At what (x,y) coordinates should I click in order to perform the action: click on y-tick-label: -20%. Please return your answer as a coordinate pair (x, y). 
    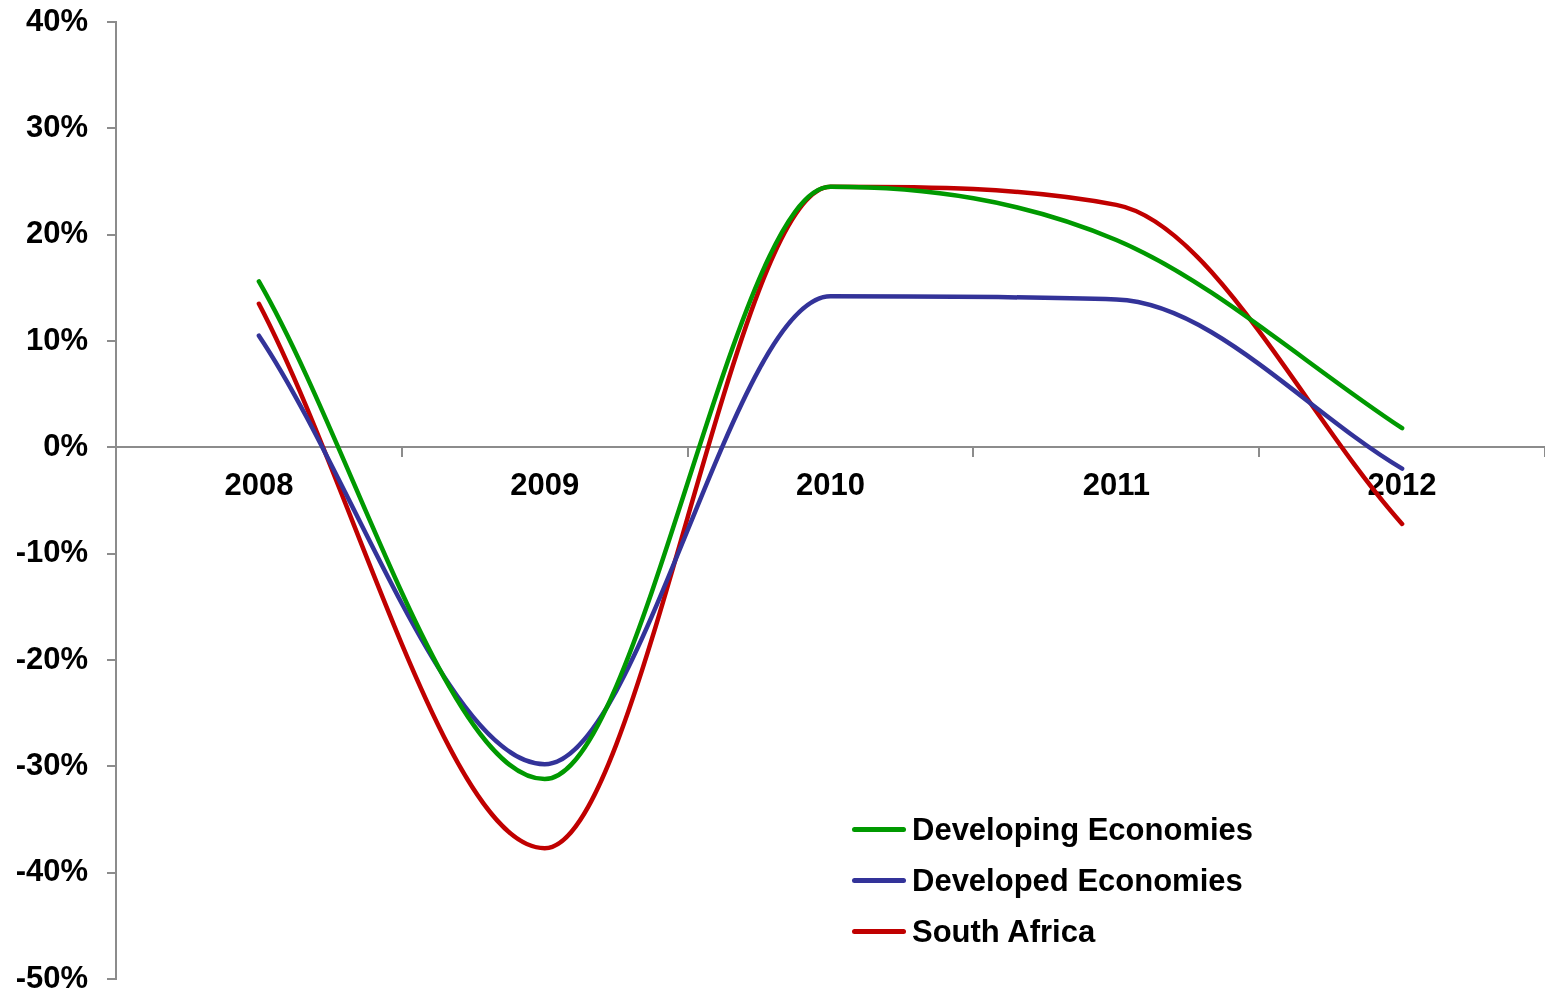
    Looking at the image, I should click on (51, 658).